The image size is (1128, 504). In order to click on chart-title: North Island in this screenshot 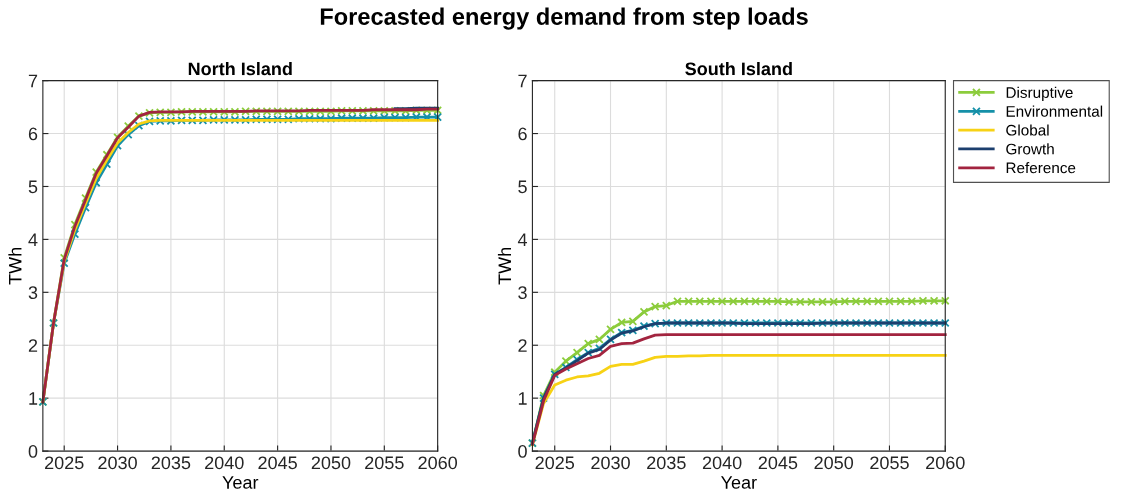, I will do `click(240, 69)`.